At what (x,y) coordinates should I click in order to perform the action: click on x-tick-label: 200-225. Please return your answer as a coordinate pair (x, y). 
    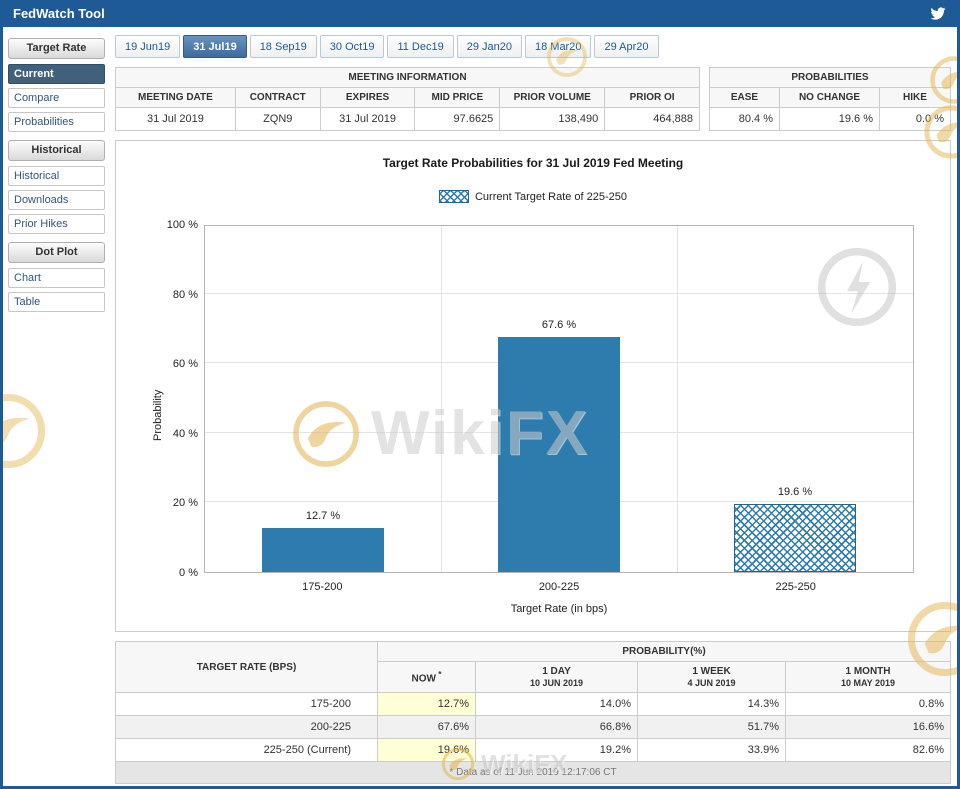
    Looking at the image, I should click on (559, 587).